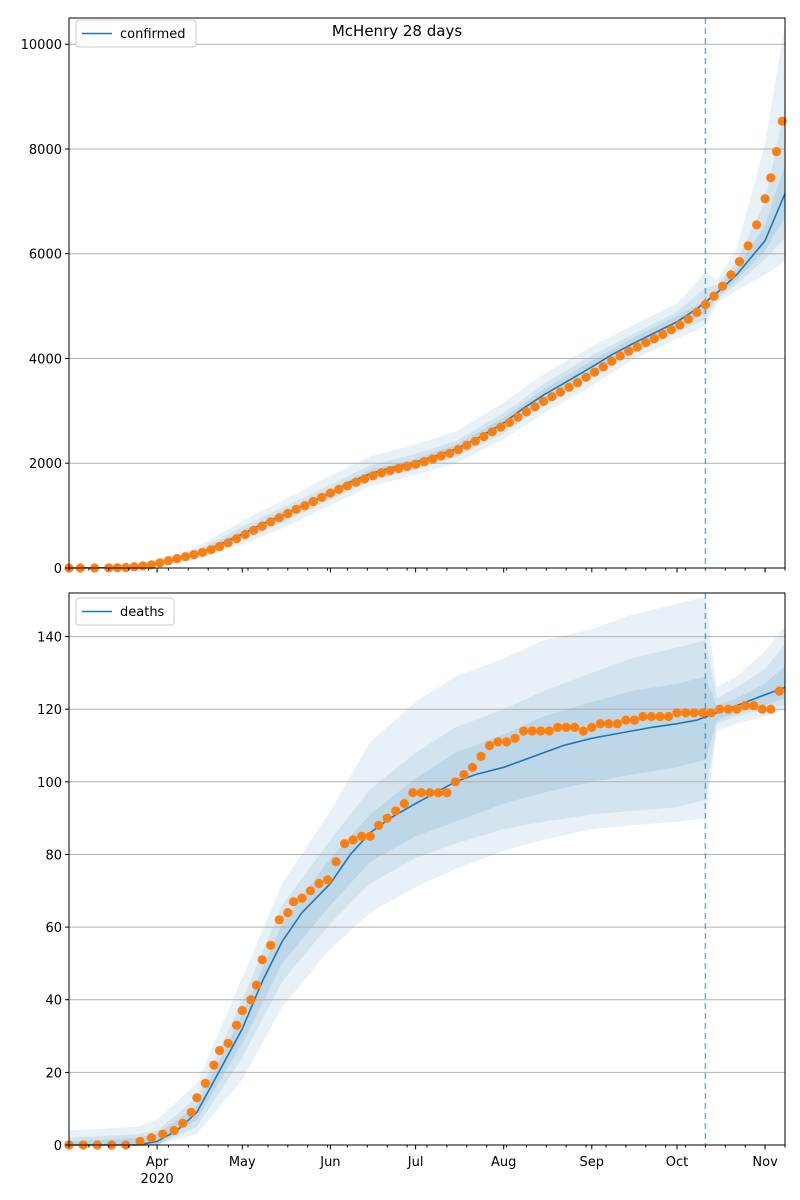  What do you see at coordinates (45, 360) in the screenshot?
I see `confirmed-y-tick-label: 4000` at bounding box center [45, 360].